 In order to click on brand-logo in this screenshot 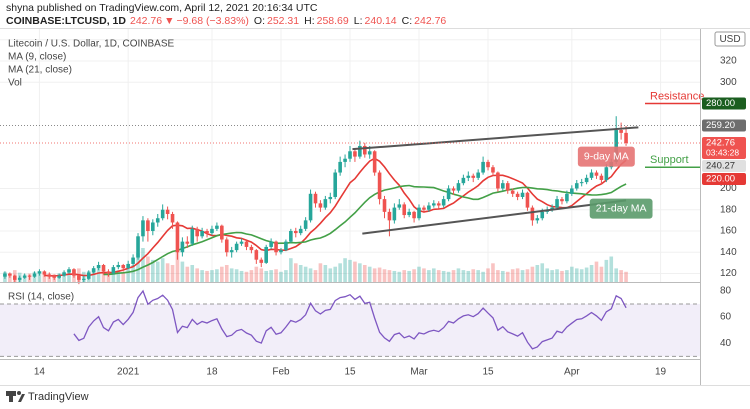, I will do `click(15, 396)`.